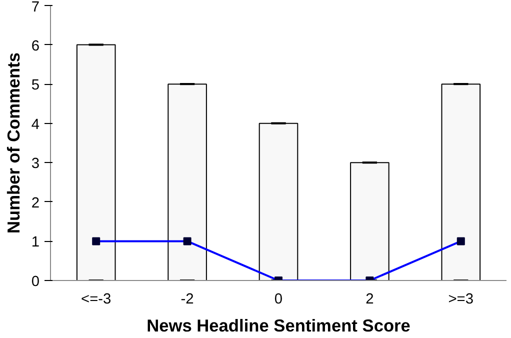 The image size is (511, 338). Describe the element at coordinates (35, 164) in the screenshot. I see `y-tick-label: 3` at that location.